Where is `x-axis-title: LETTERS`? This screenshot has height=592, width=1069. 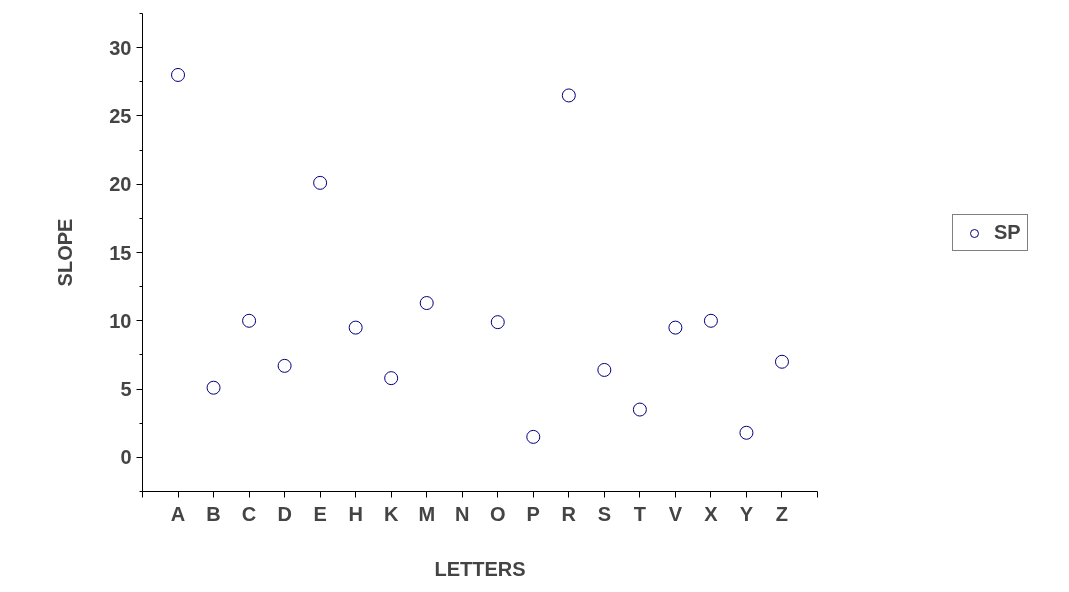 x-axis-title: LETTERS is located at coordinates (480, 568).